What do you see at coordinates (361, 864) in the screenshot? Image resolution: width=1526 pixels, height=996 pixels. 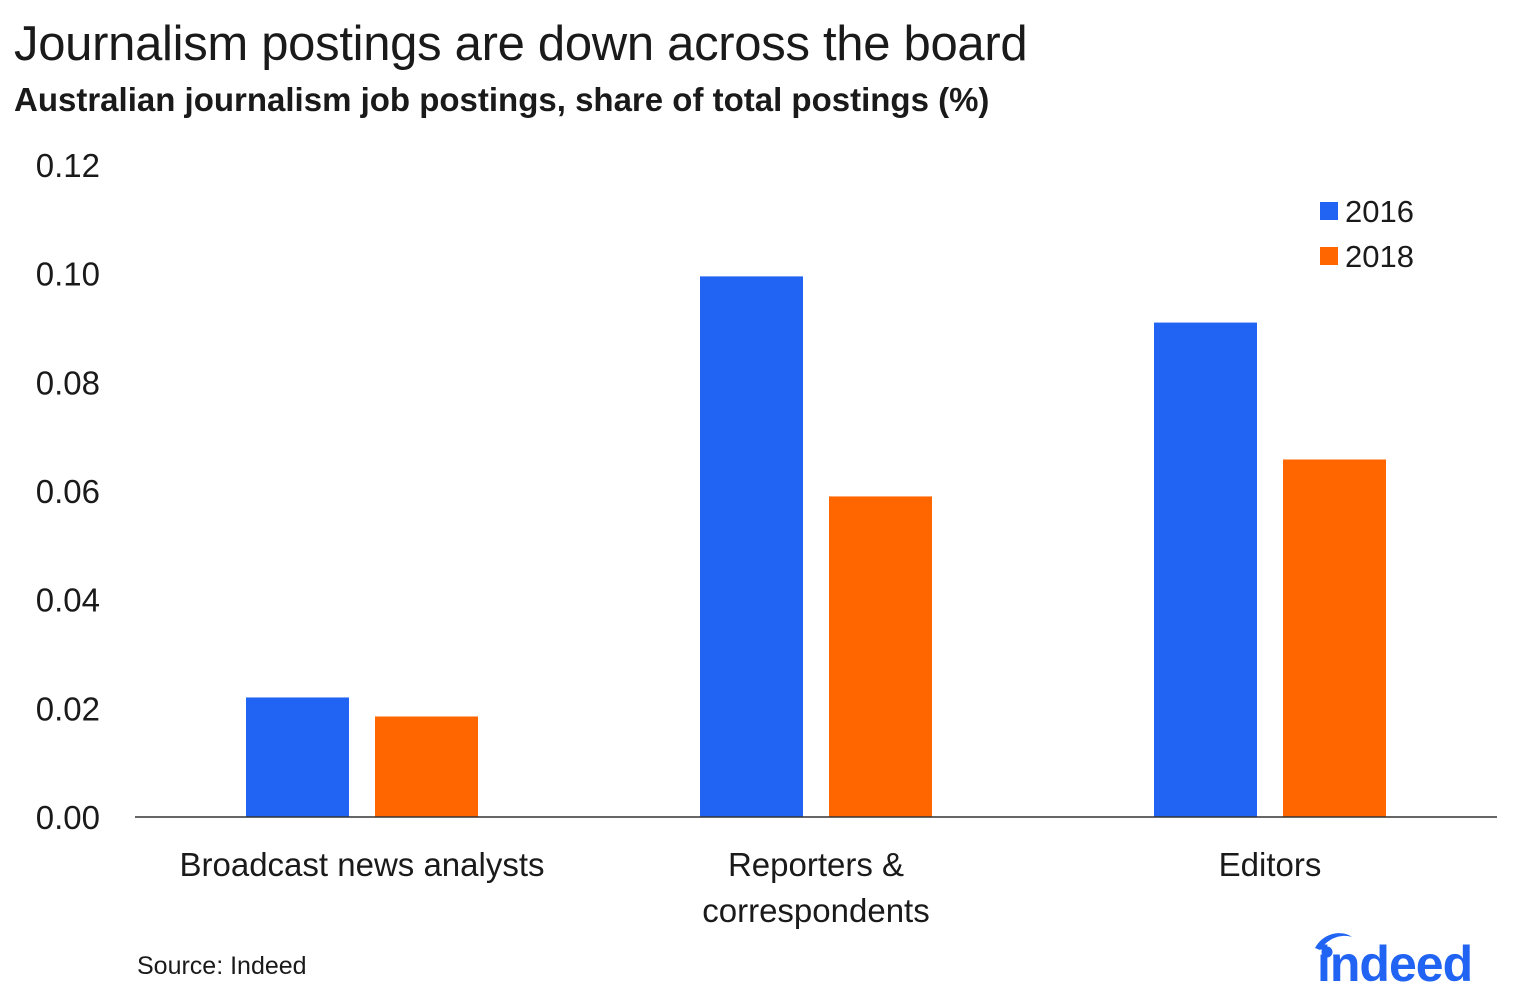 I see `x-tick-label: Broadcast news analysts` at bounding box center [361, 864].